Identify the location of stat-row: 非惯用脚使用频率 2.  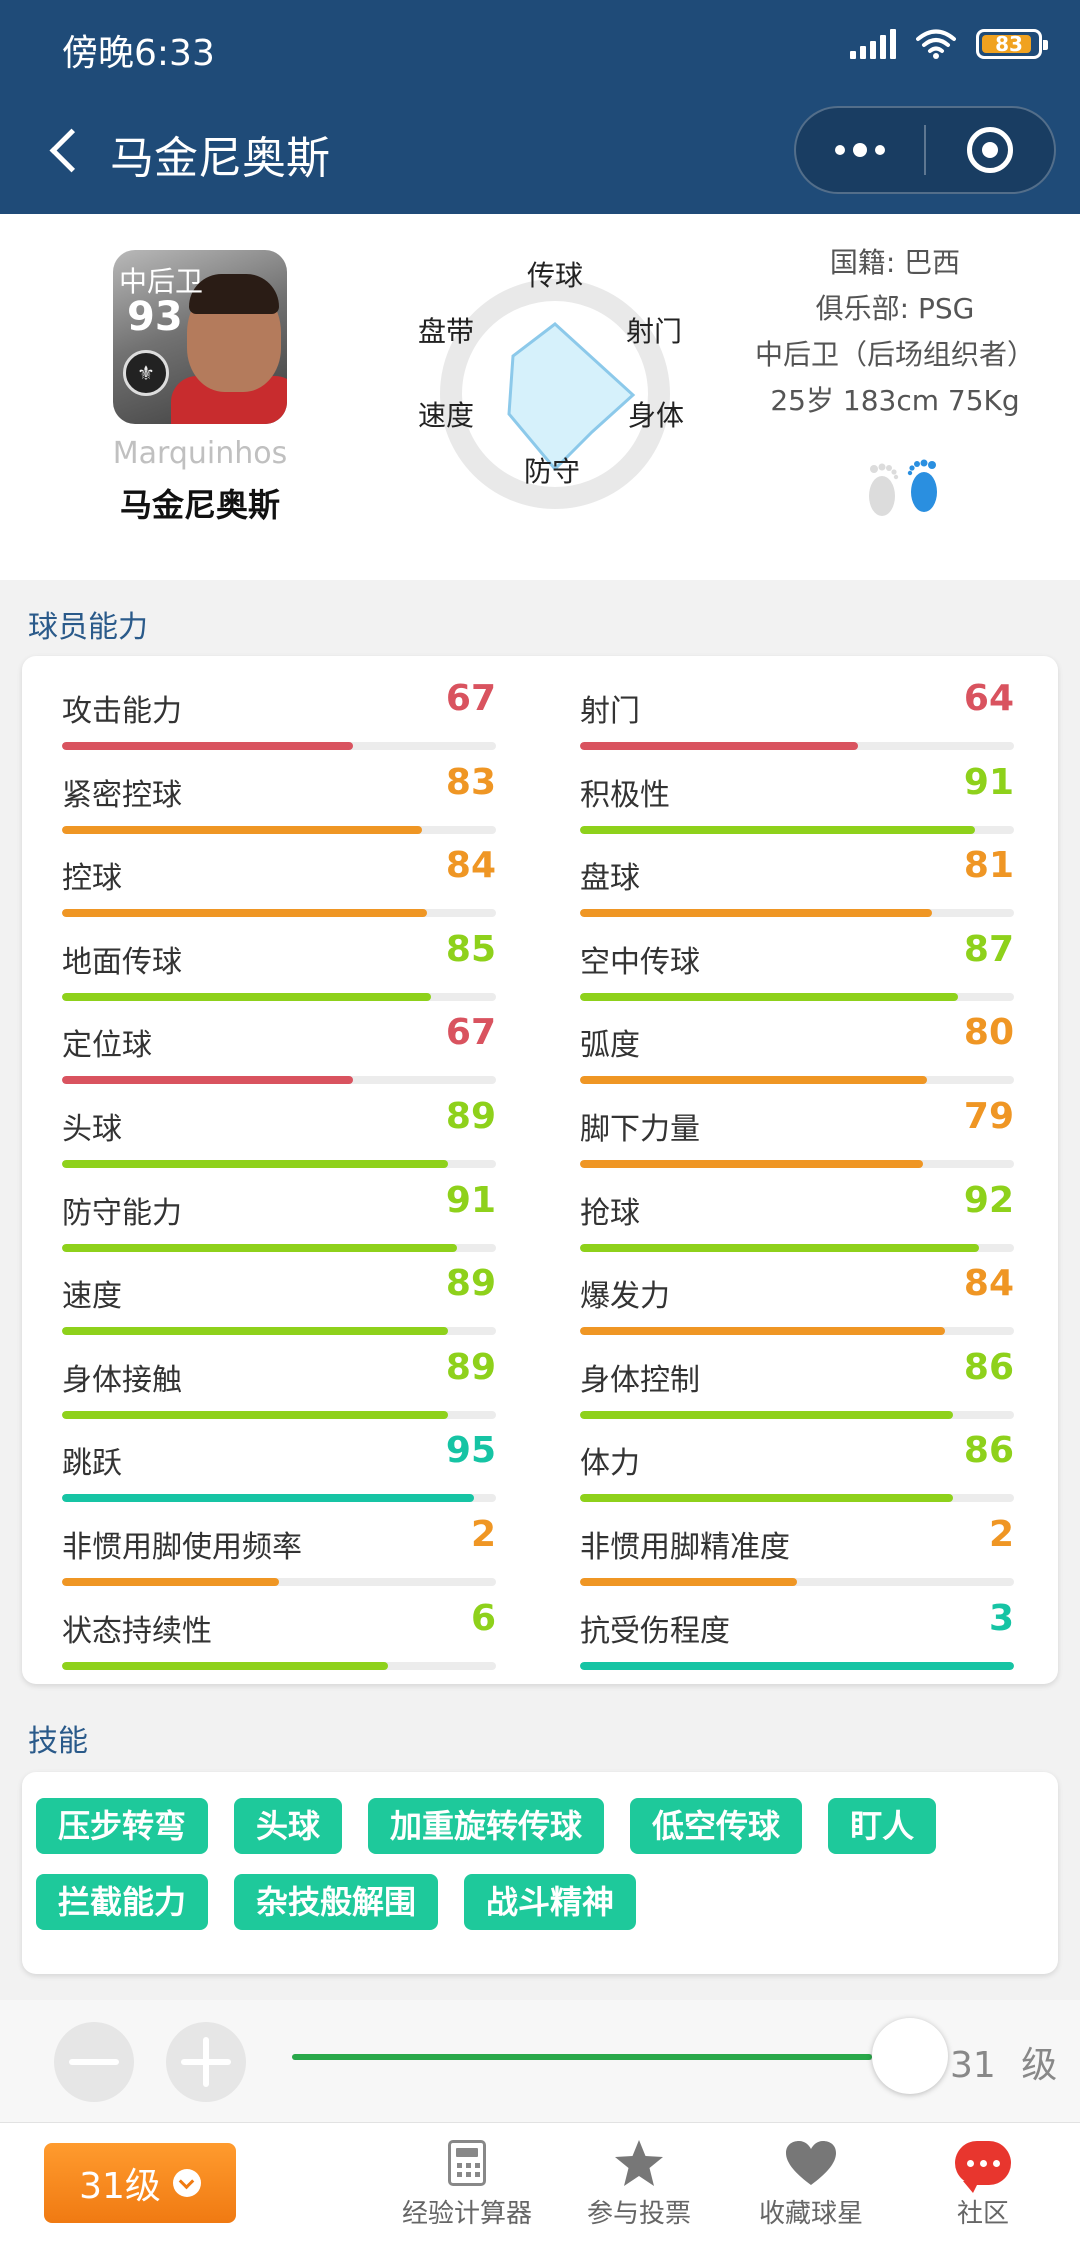
(279, 1550).